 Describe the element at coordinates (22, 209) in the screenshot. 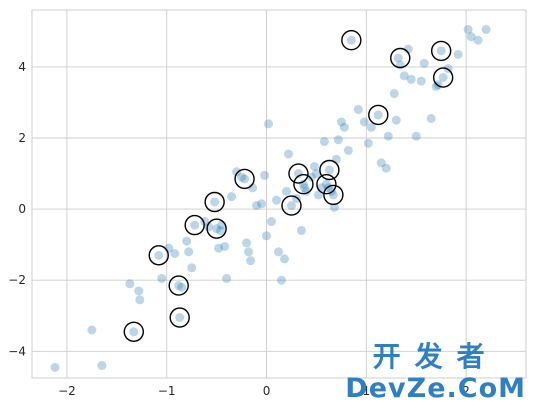

I see `y-tick-label: 0` at that location.